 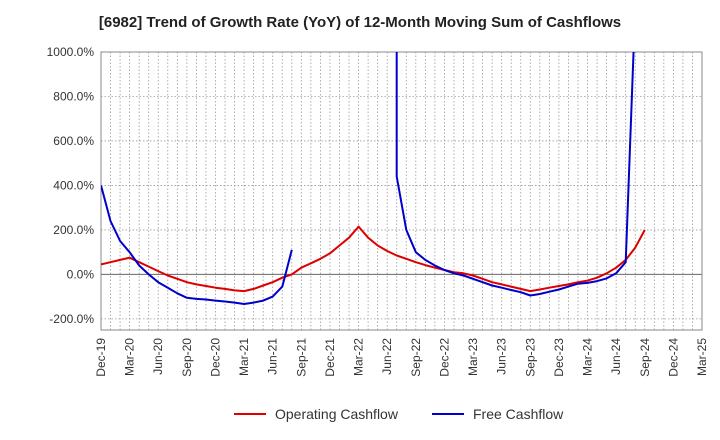 What do you see at coordinates (215, 357) in the screenshot?
I see `x-tick-label: Dec-20` at bounding box center [215, 357].